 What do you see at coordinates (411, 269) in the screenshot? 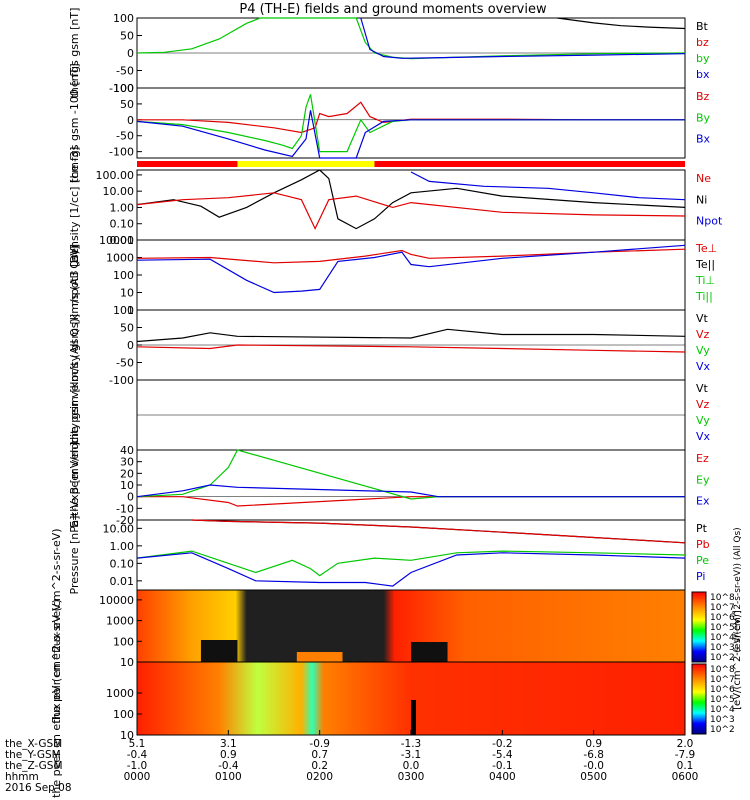
I see `series-Ti` at bounding box center [411, 269].